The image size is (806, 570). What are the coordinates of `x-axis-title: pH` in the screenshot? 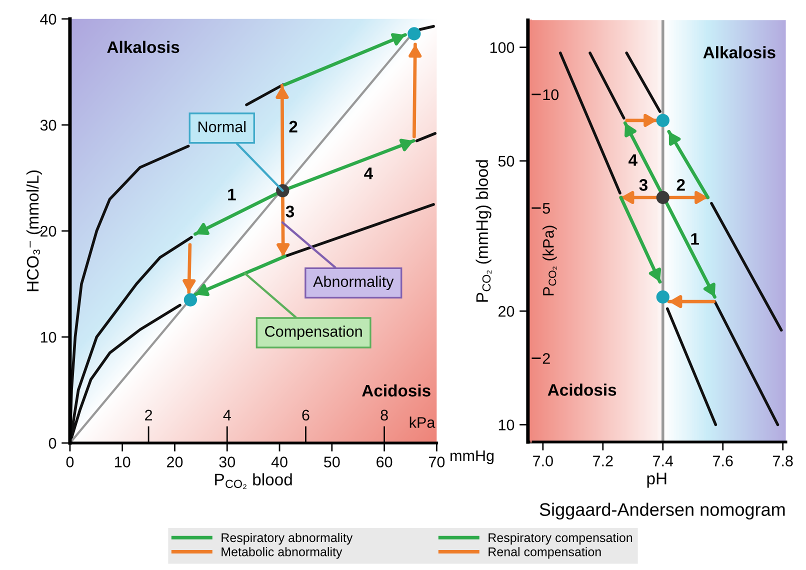 It's located at (656, 480).